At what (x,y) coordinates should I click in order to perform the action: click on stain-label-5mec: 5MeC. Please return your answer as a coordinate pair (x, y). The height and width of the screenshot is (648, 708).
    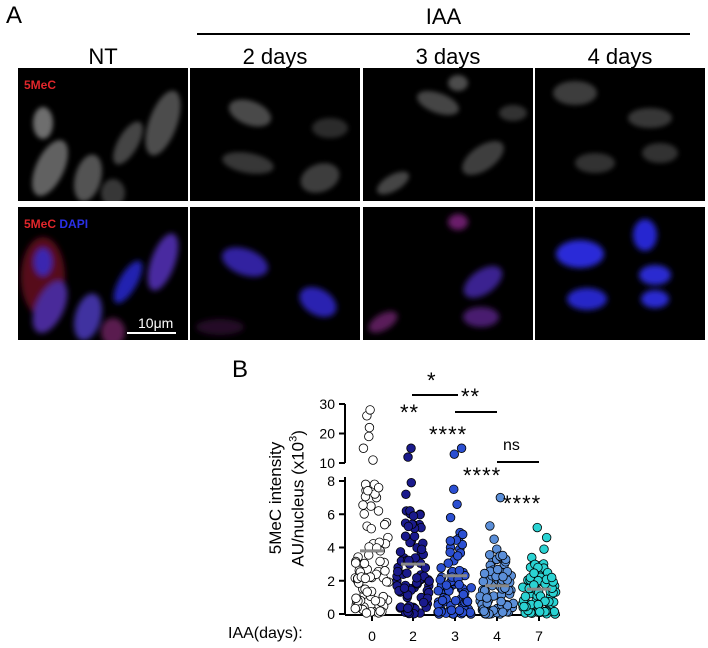
    Looking at the image, I should click on (40, 85).